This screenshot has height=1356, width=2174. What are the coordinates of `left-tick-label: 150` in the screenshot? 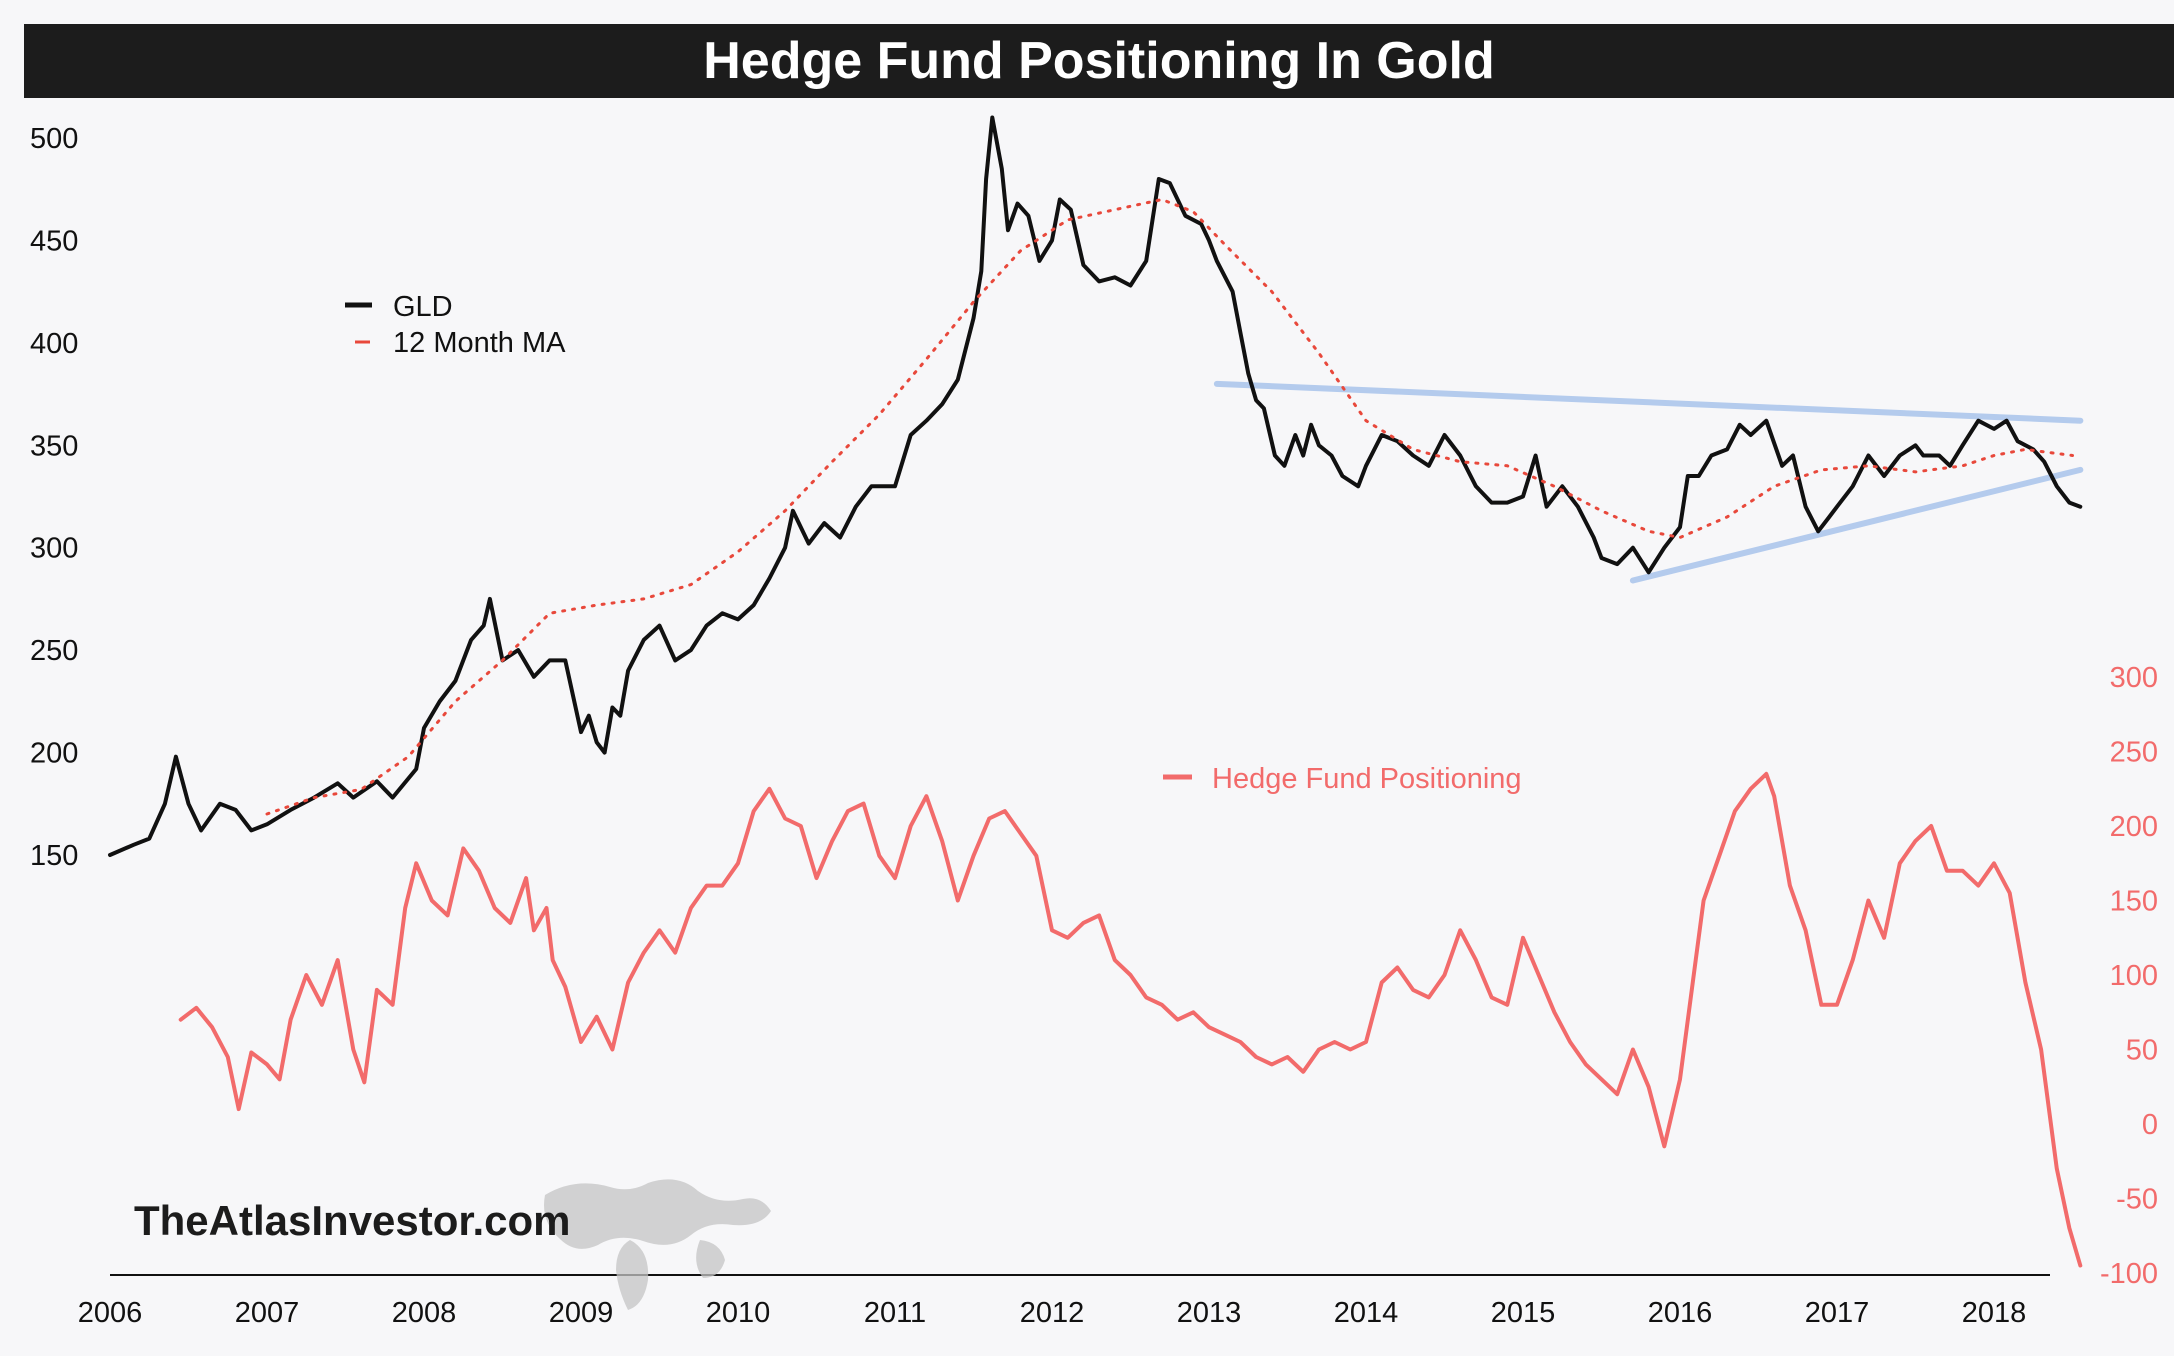 It's located at (54, 856).